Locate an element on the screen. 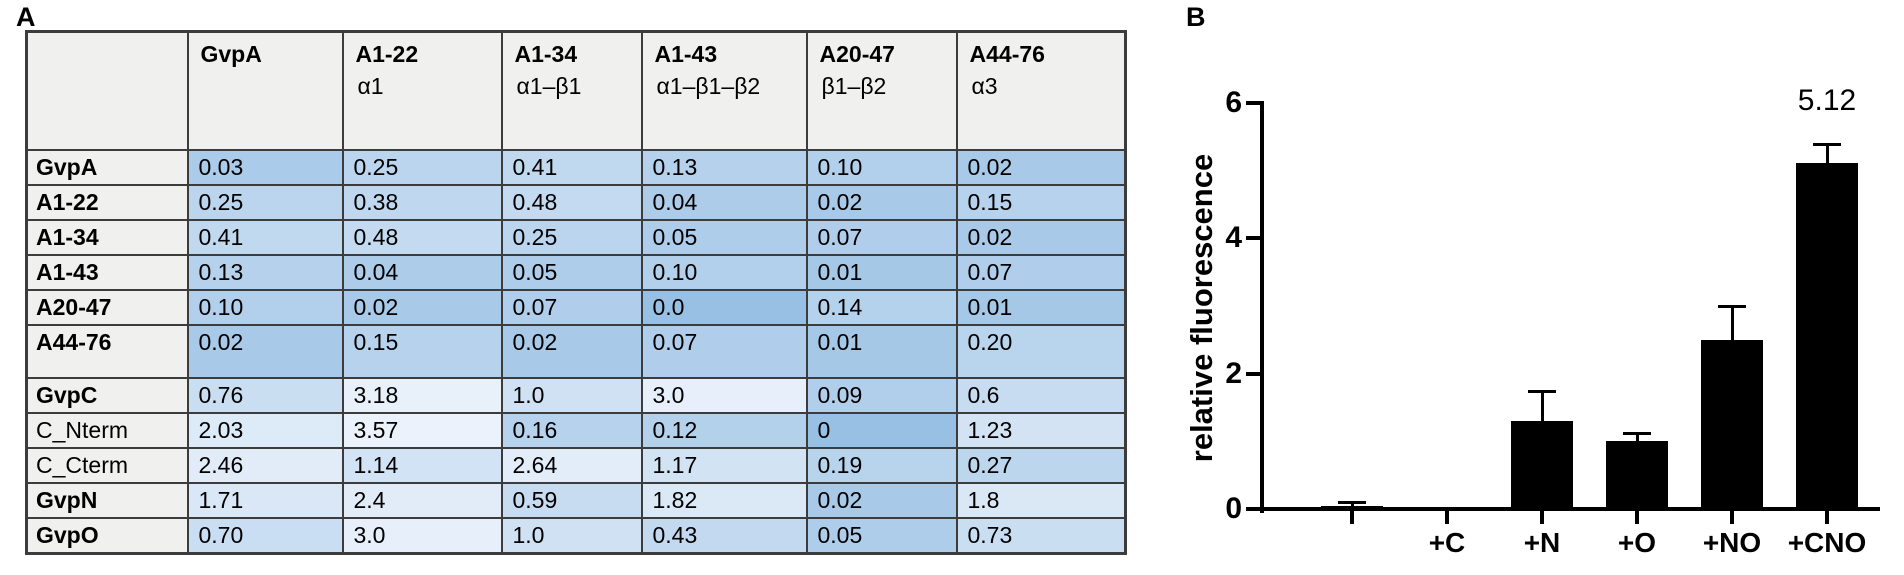 The image size is (1904, 575). column-name: GvpA is located at coordinates (231, 54).